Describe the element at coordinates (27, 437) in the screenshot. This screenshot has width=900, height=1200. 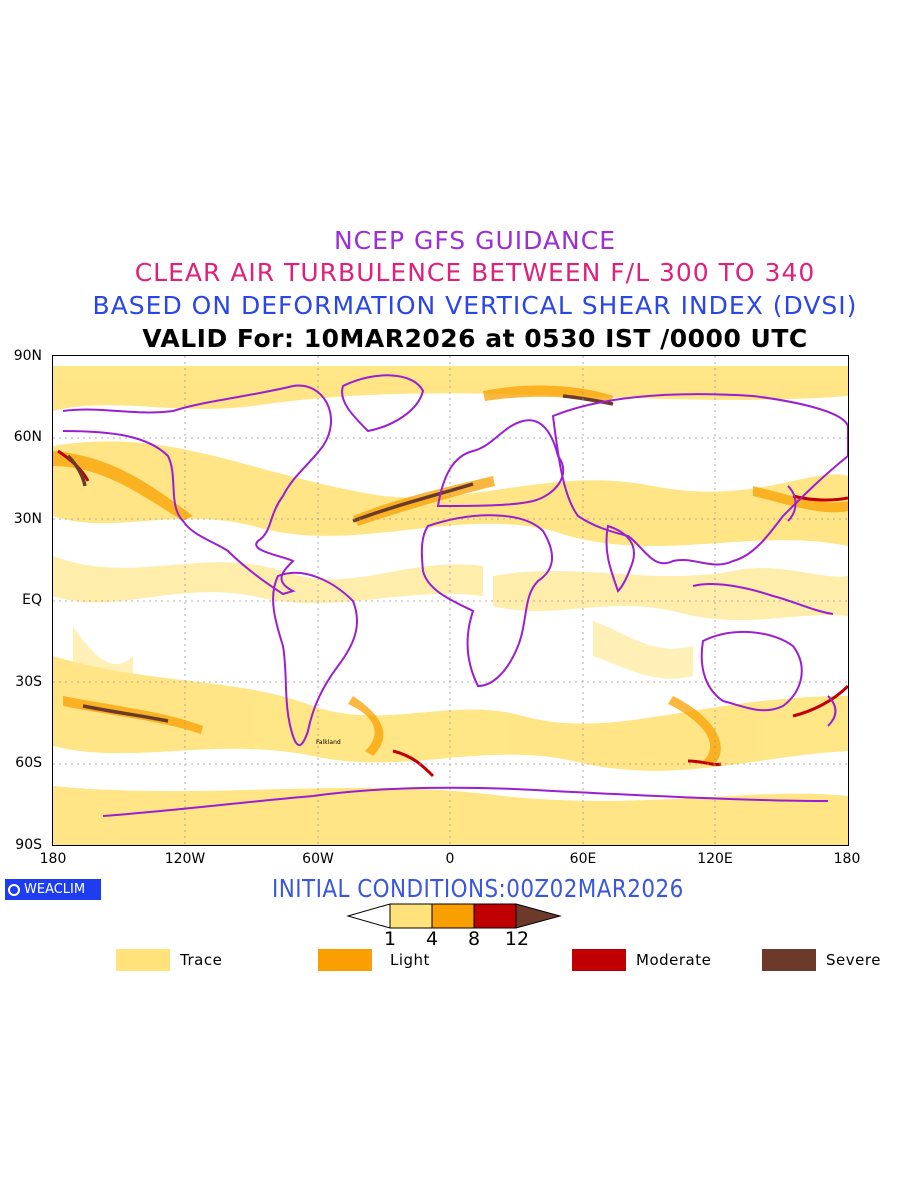
I see `lat-label-60n: 60N` at that location.